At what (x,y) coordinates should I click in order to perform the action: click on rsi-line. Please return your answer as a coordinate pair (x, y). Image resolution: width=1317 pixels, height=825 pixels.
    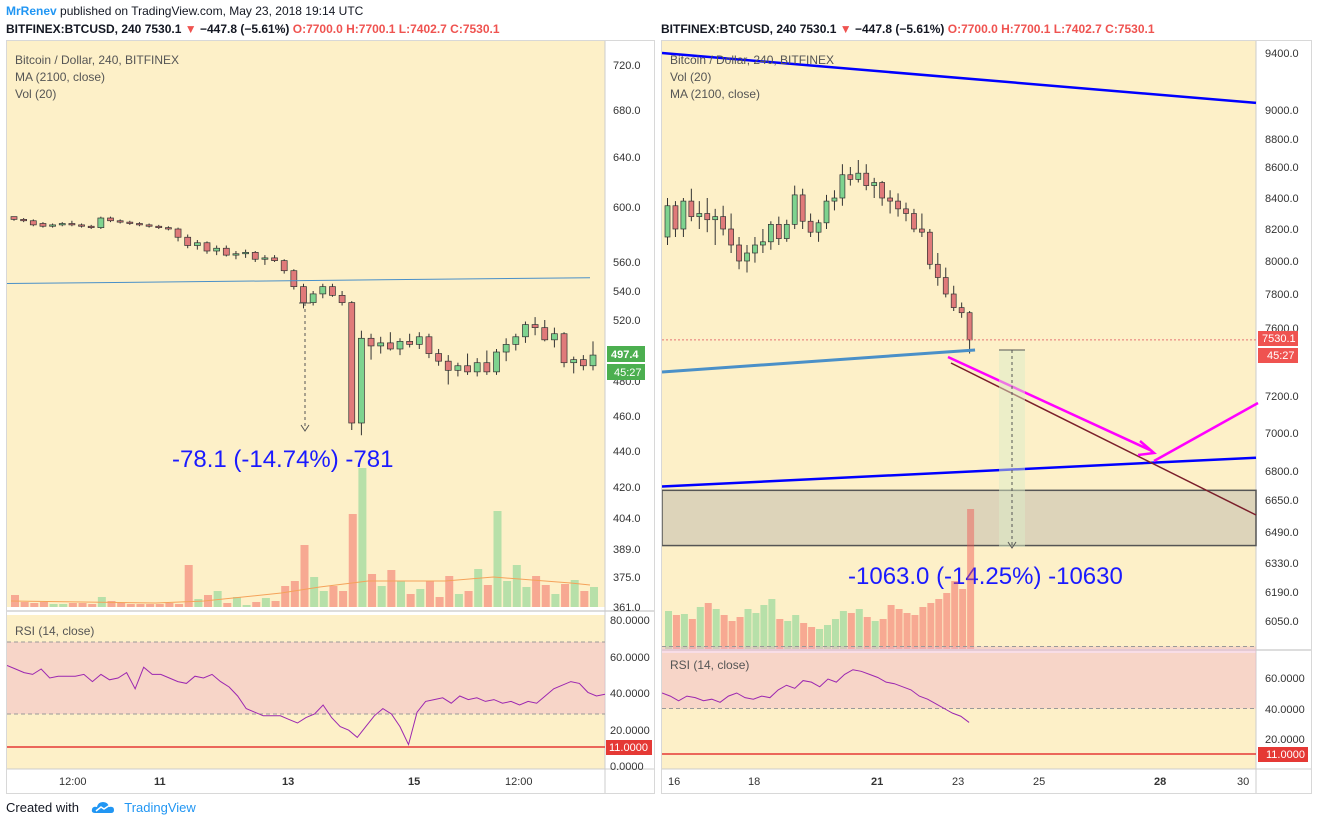
    Looking at the image, I should click on (816, 696).